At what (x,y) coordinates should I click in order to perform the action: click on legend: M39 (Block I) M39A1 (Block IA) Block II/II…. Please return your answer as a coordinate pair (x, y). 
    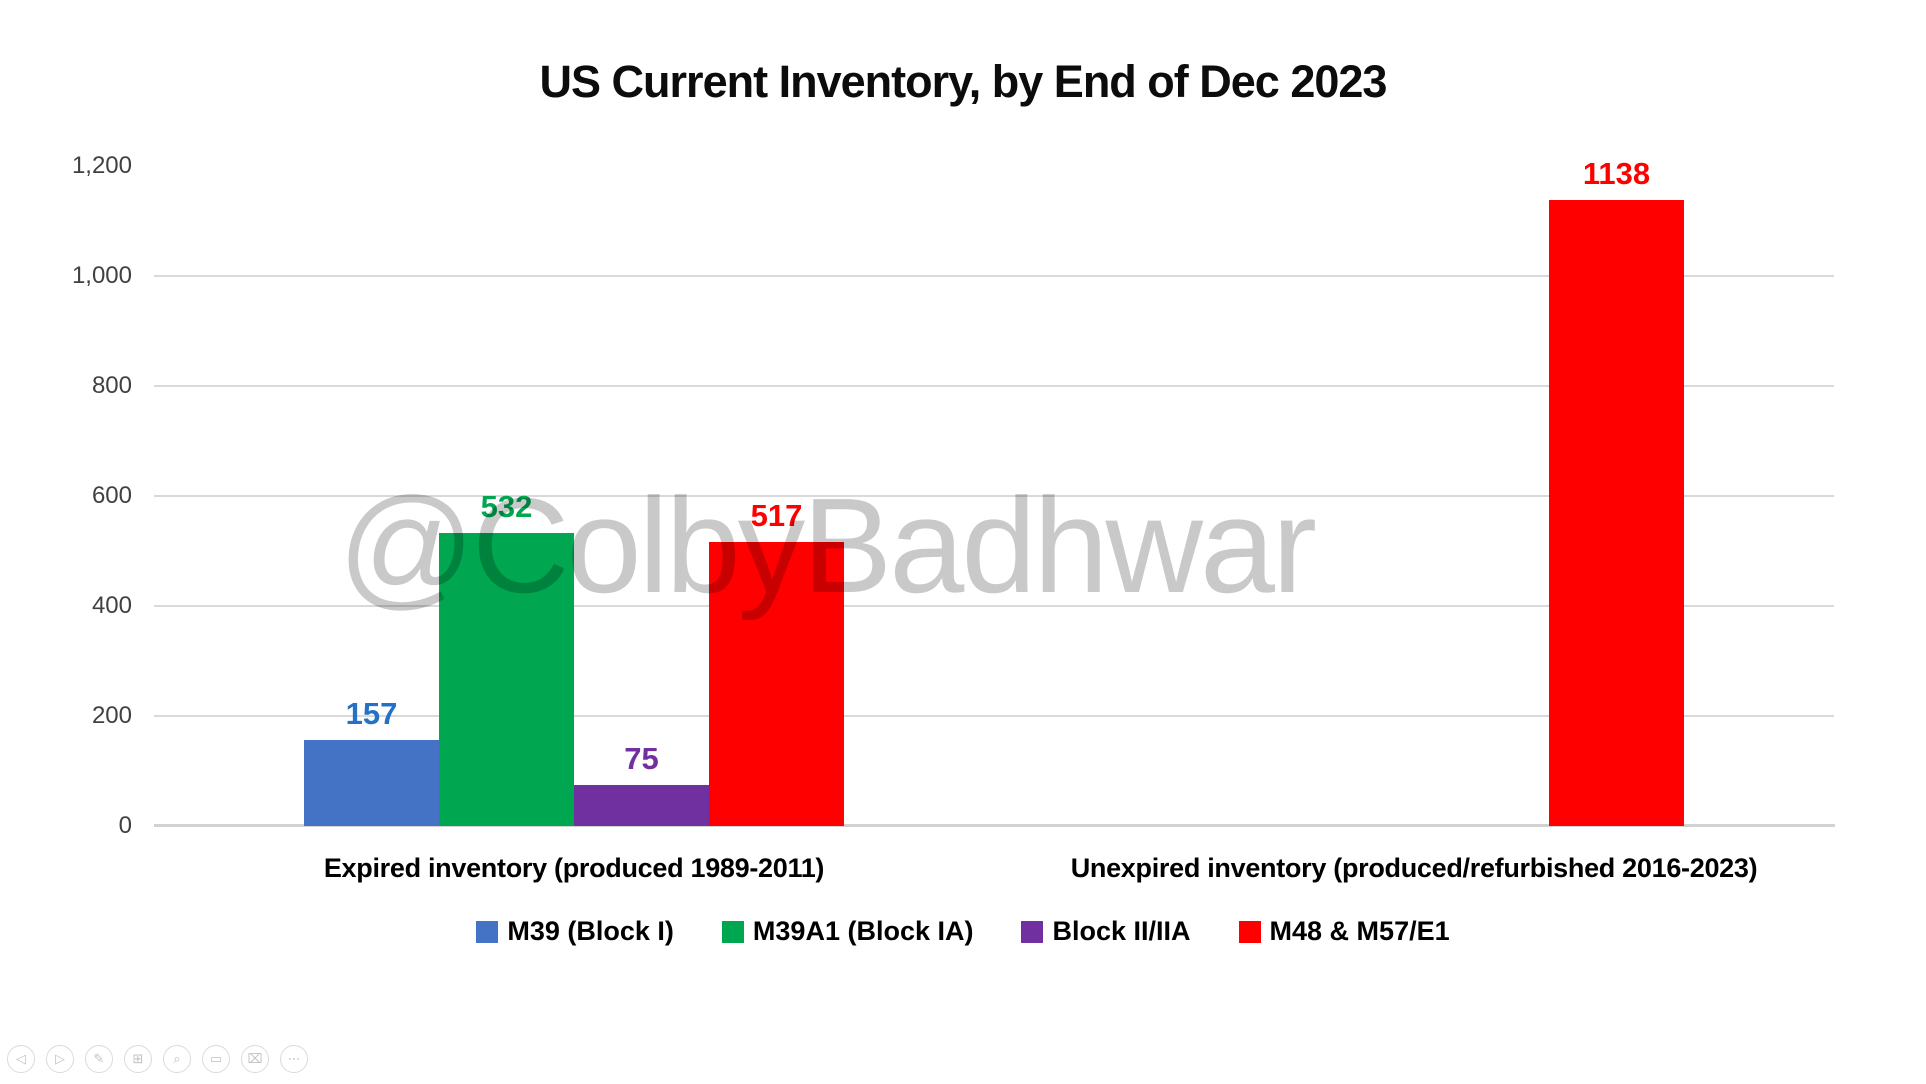
    Looking at the image, I should click on (963, 931).